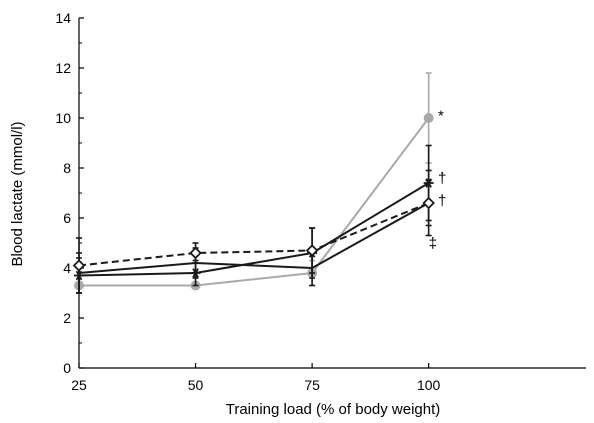 This screenshot has height=423, width=594. I want to click on x-axis-label: Training load (% of body weight), so click(333, 409).